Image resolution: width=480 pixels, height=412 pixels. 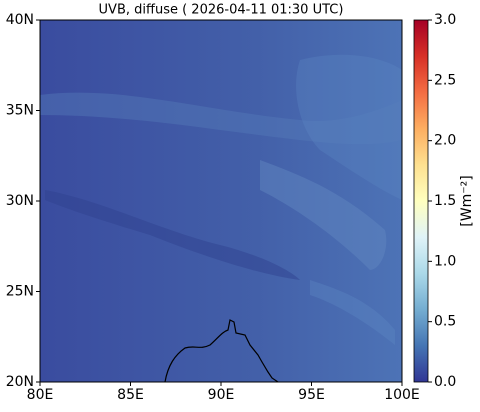 I want to click on title: UVB, diffuse ( 2026-04-11 01:30 UTC), so click(x=221, y=10).